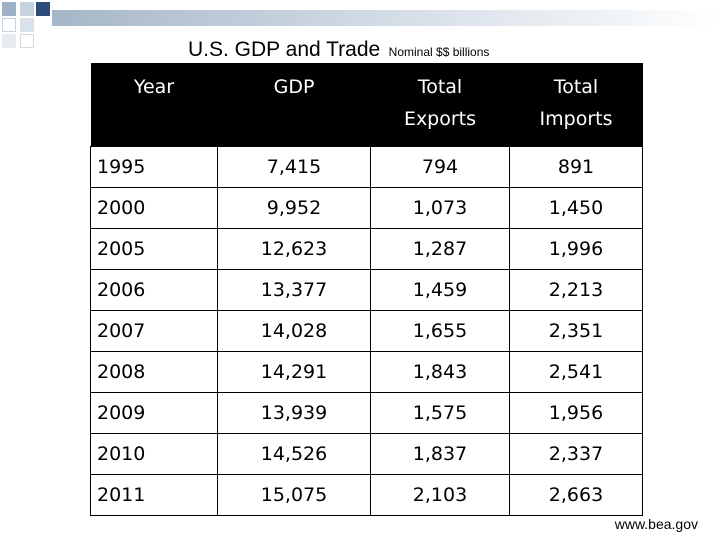 Image resolution: width=720 pixels, height=540 pixels. I want to click on cell-gdp: 14,291, so click(294, 372).